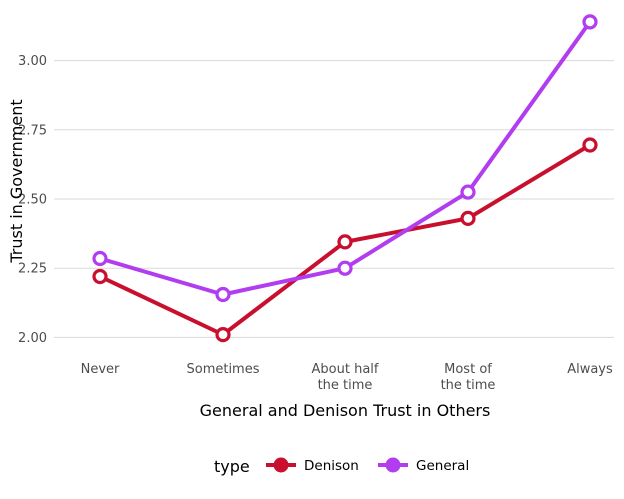 The image size is (624, 499). I want to click on x-axis-title: General and Denison Trust in Others, so click(345, 410).